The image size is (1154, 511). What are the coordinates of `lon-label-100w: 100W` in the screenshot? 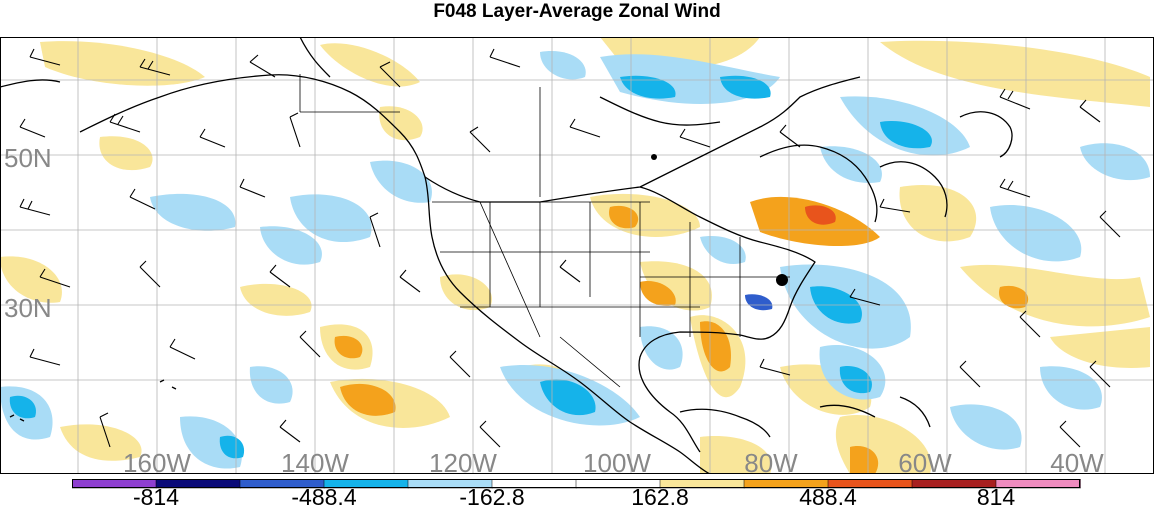 It's located at (617, 461).